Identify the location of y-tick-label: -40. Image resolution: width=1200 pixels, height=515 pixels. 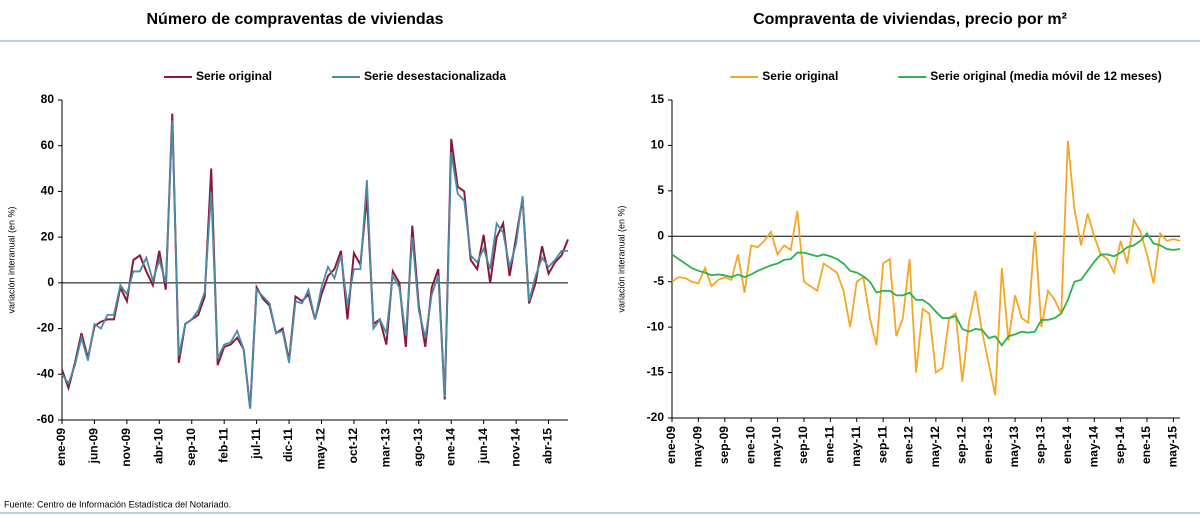
(46, 373).